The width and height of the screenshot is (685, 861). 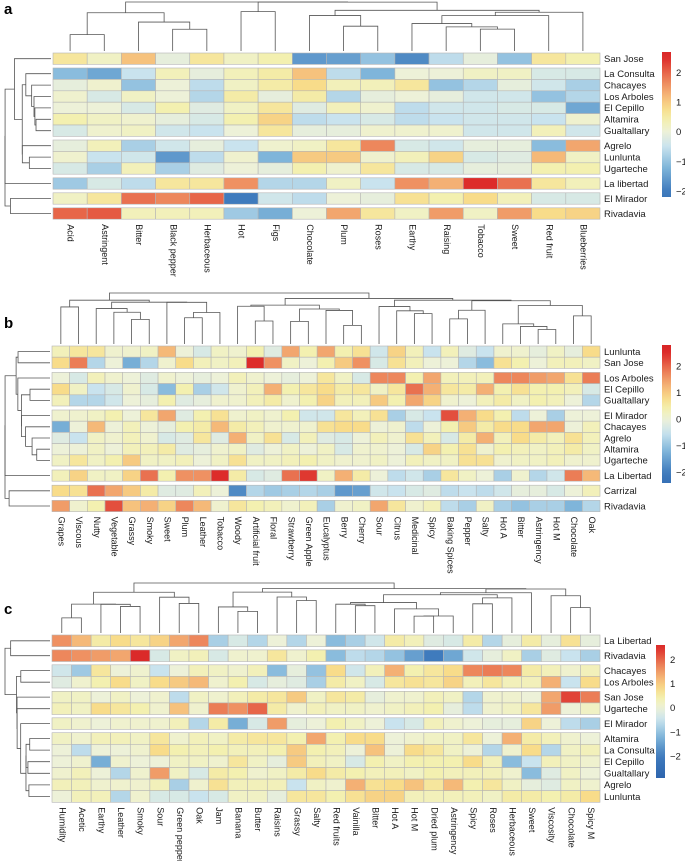 What do you see at coordinates (678, 132) in the screenshot?
I see `colorbar-tick-label: 0` at bounding box center [678, 132].